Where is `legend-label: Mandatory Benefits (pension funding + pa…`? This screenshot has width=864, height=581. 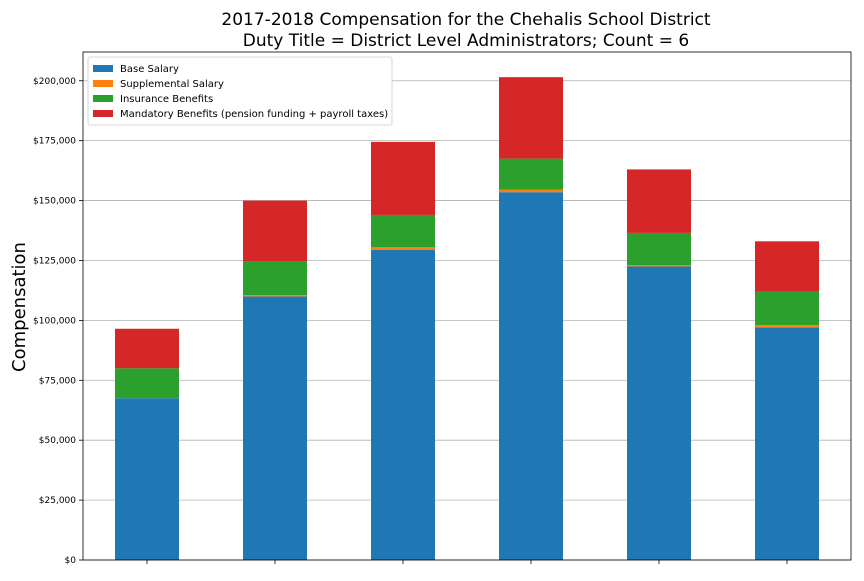 legend-label: Mandatory Benefits (pension funding + pa… is located at coordinates (254, 114).